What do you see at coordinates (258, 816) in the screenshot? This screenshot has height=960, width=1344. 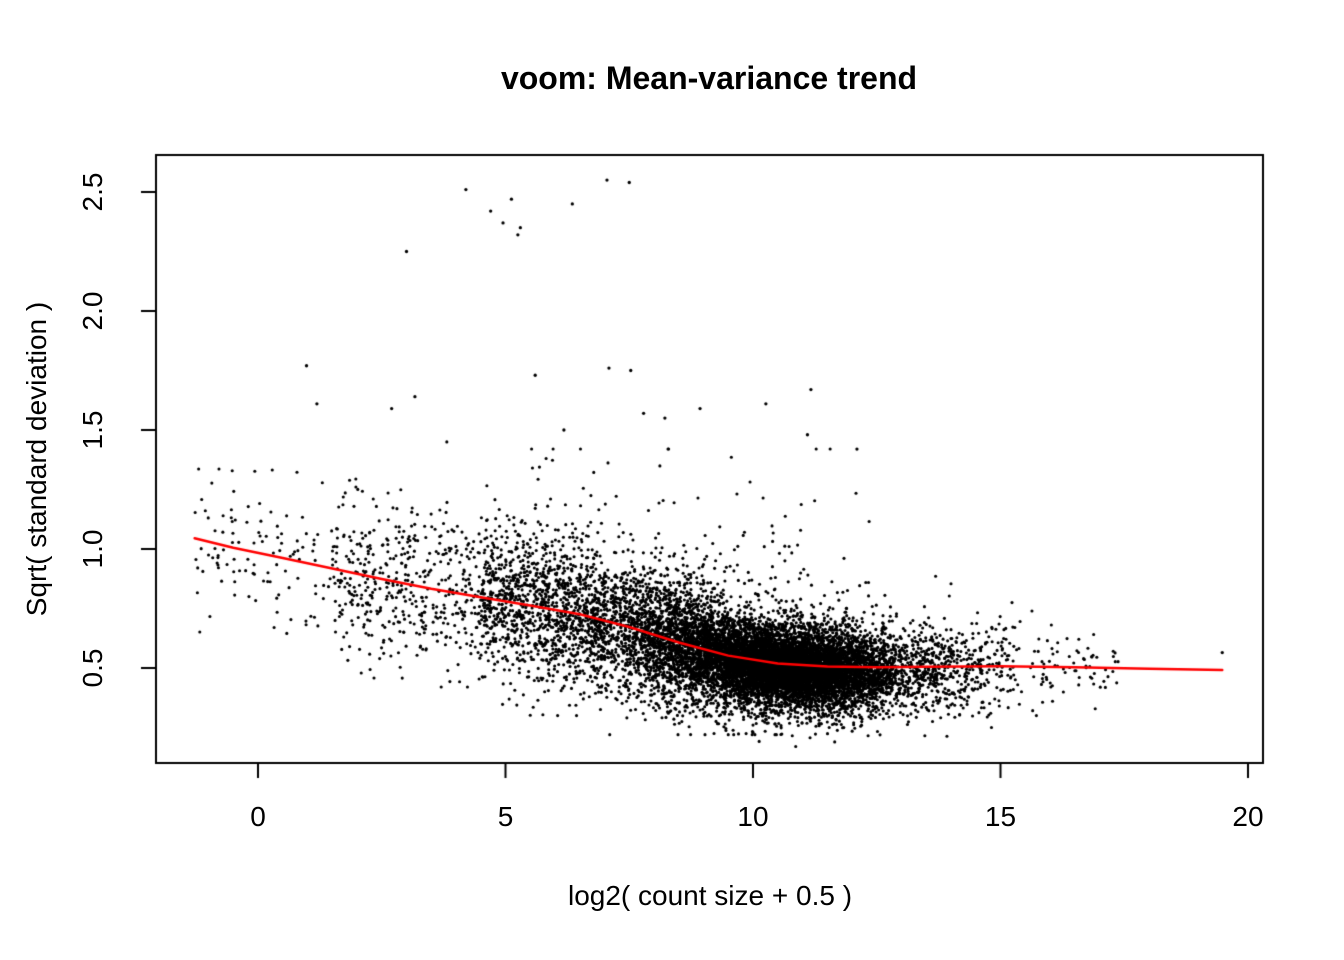 I see `x-tick-label-0: 0` at bounding box center [258, 816].